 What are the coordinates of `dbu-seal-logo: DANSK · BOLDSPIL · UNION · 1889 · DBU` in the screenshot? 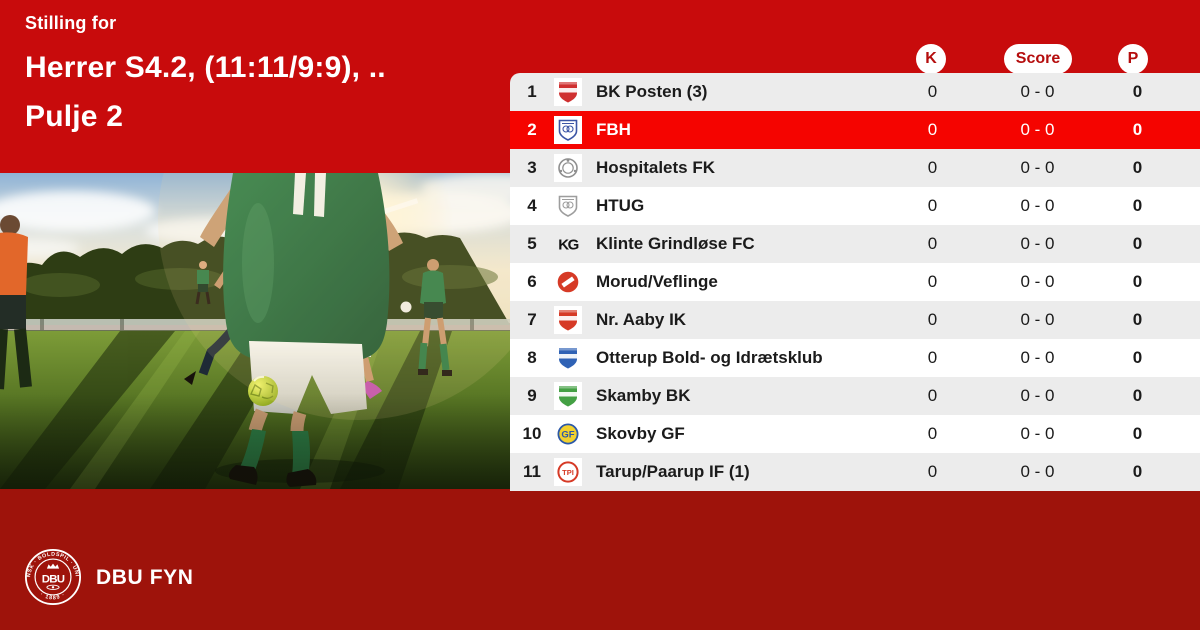 It's located at (53, 577).